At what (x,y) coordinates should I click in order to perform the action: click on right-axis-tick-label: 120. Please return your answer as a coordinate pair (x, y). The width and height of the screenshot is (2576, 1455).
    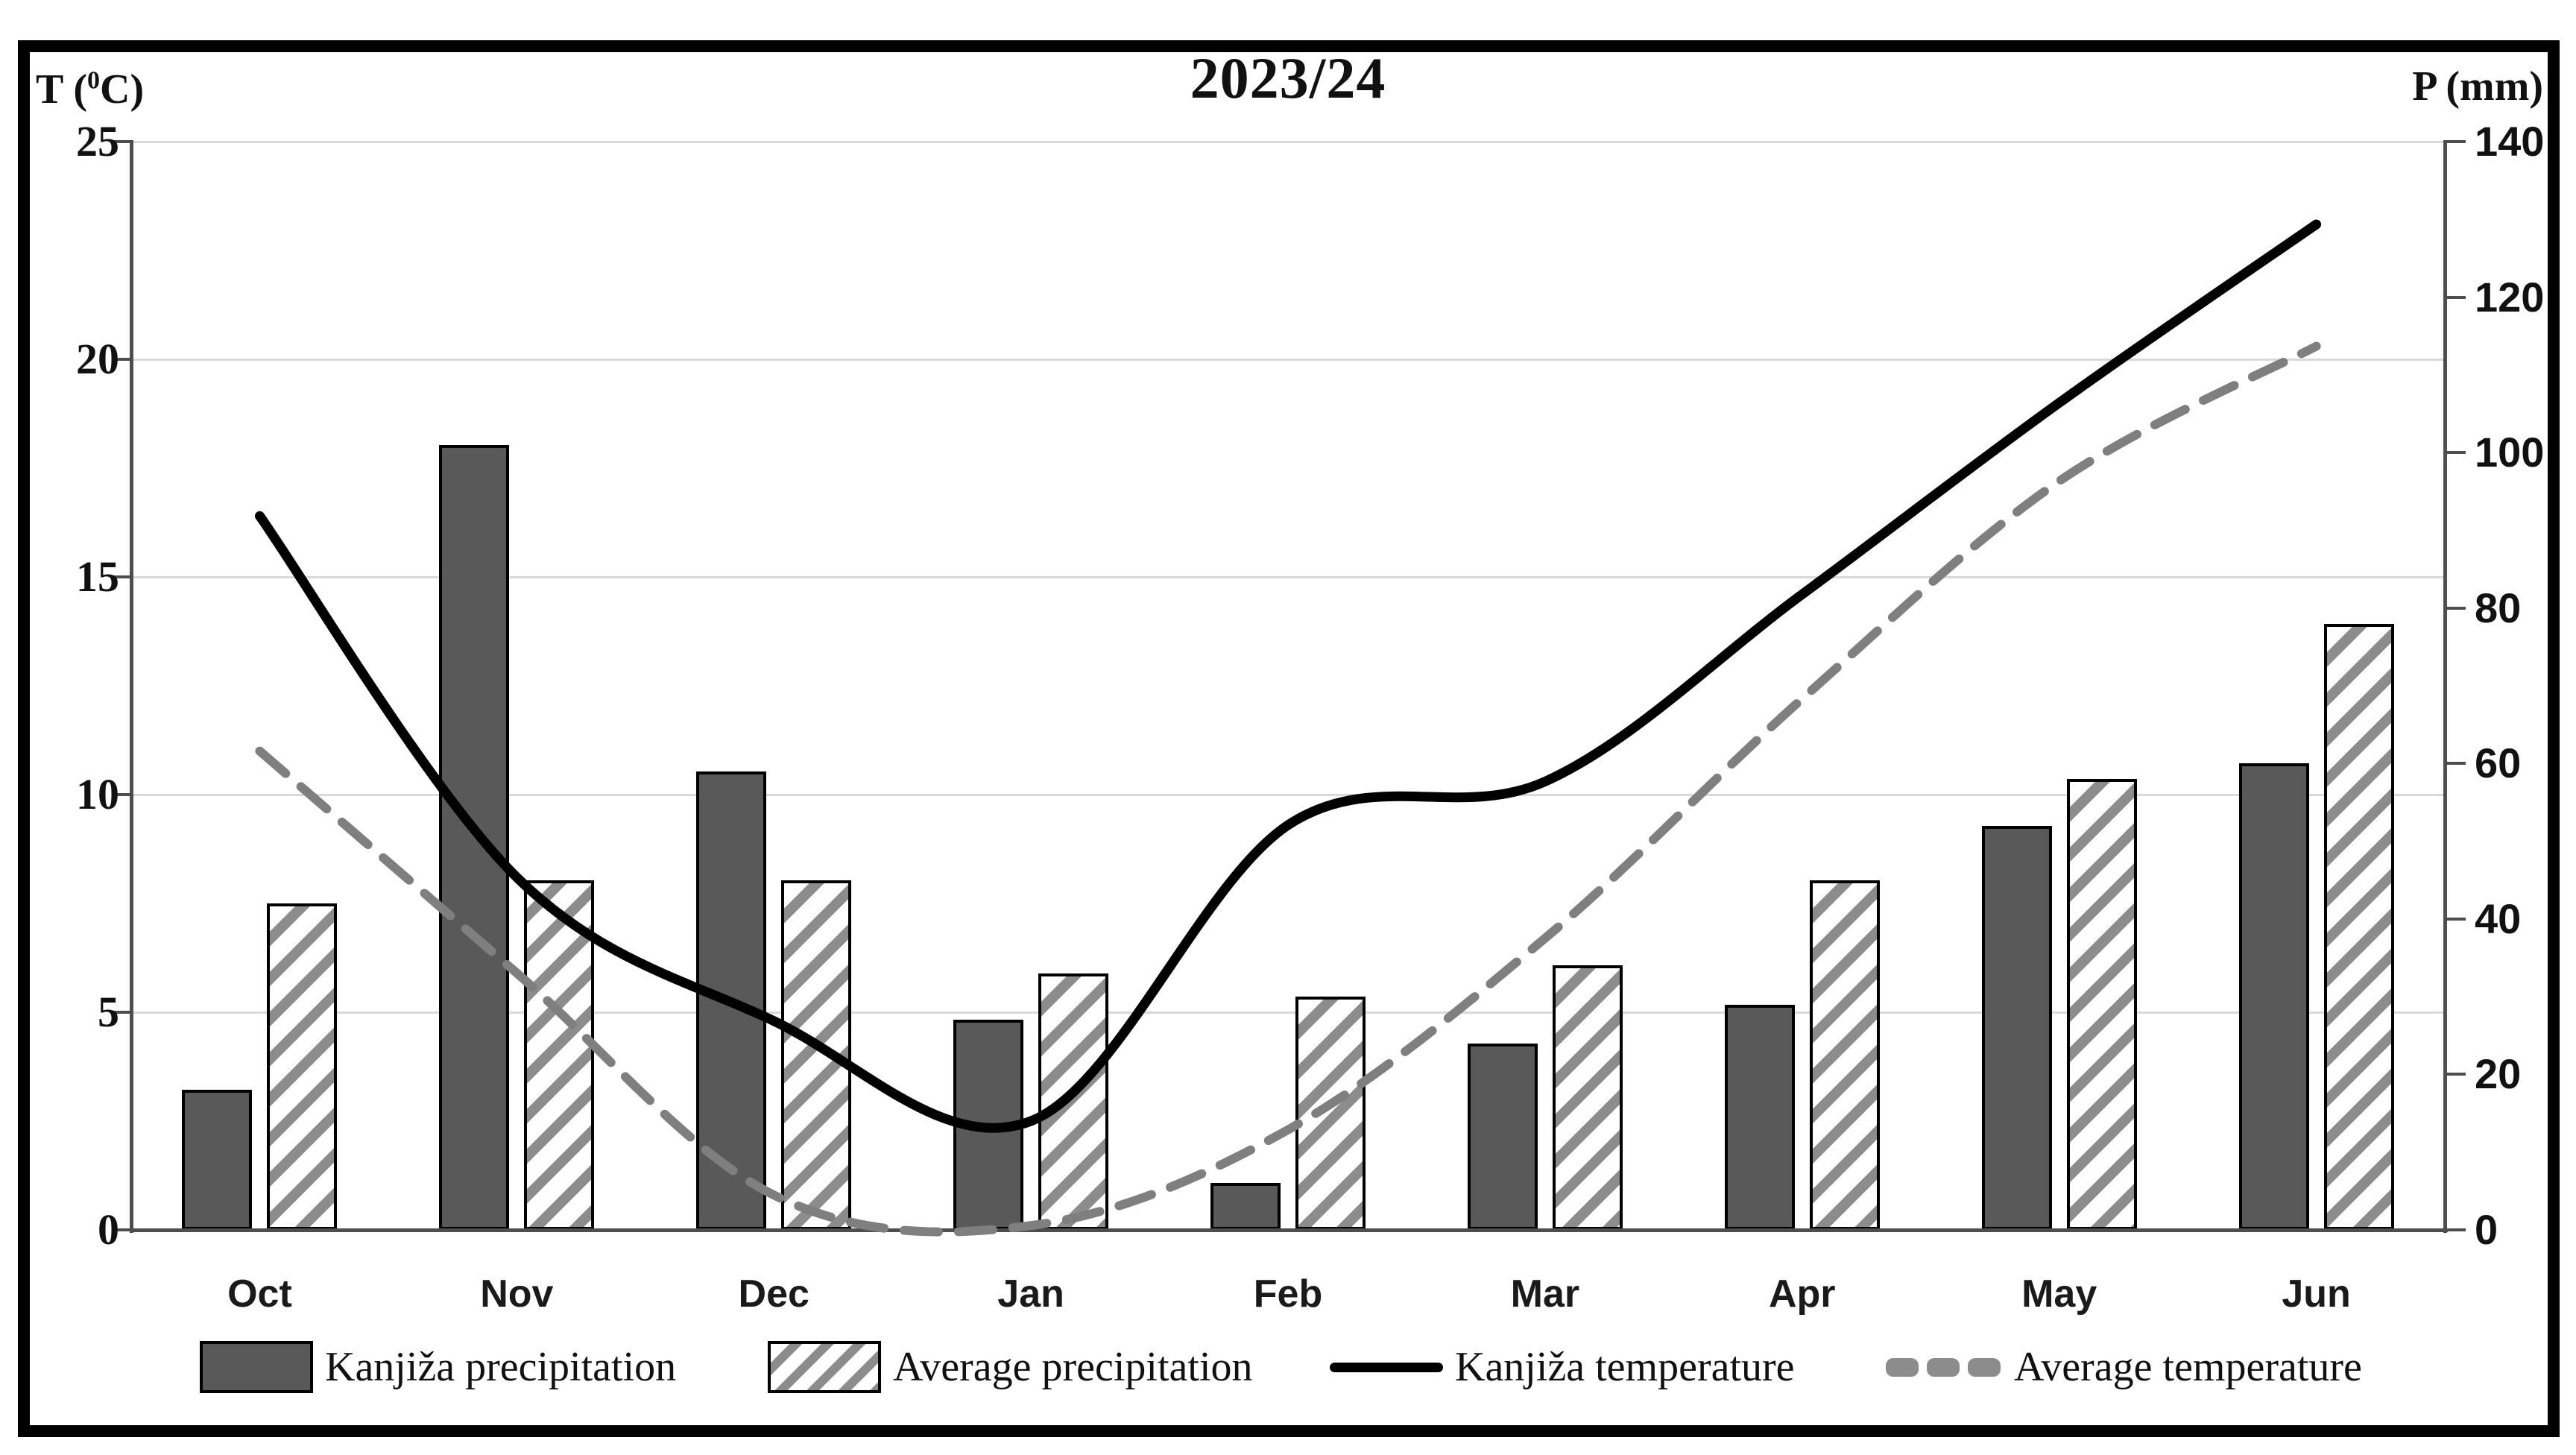
    Looking at the image, I should click on (2510, 297).